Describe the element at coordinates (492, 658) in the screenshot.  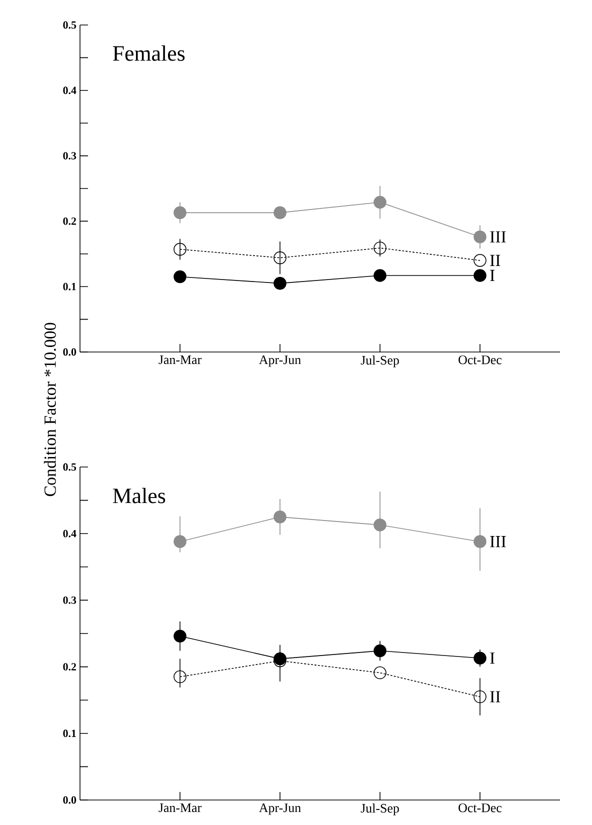
I see `series-label: I` at that location.